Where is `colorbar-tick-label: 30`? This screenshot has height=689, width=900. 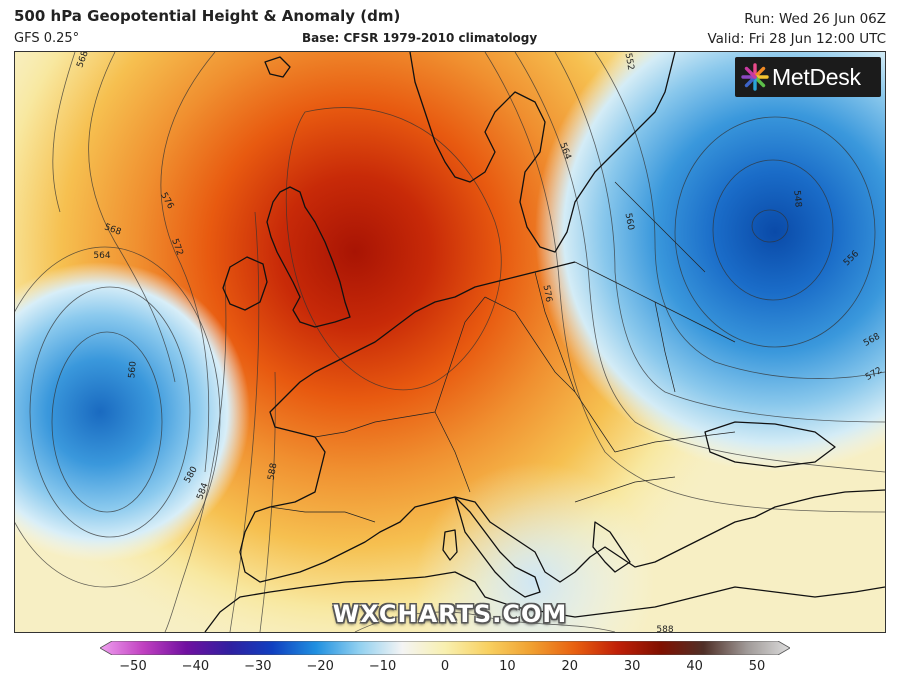 colorbar-tick-label: 30 is located at coordinates (632, 666).